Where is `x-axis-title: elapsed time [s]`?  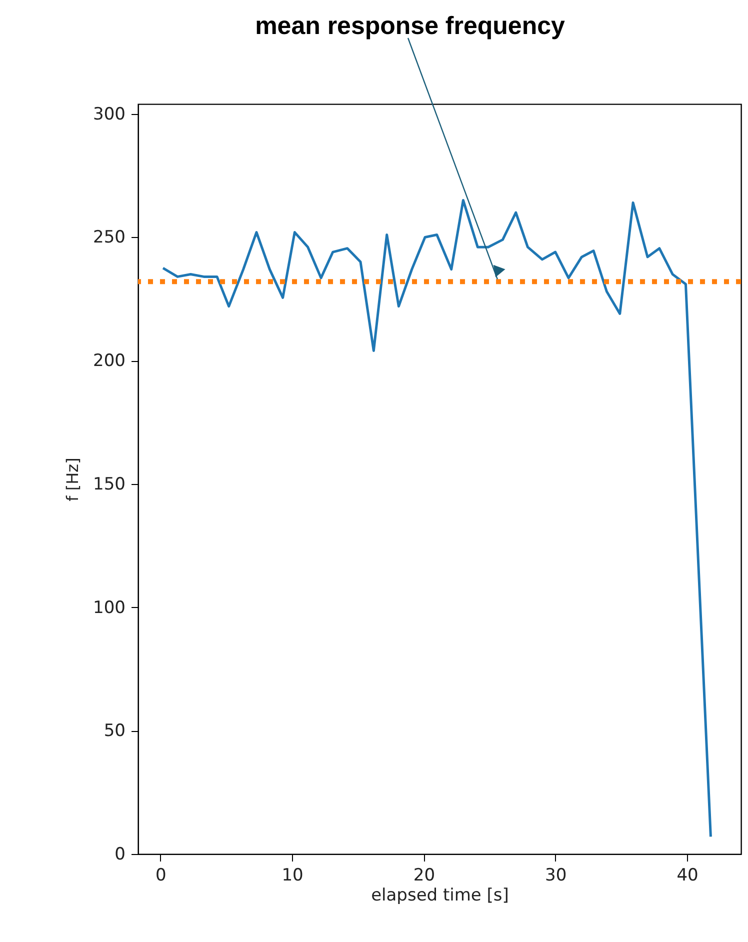
x-axis-title: elapsed time [s] is located at coordinates (440, 896).